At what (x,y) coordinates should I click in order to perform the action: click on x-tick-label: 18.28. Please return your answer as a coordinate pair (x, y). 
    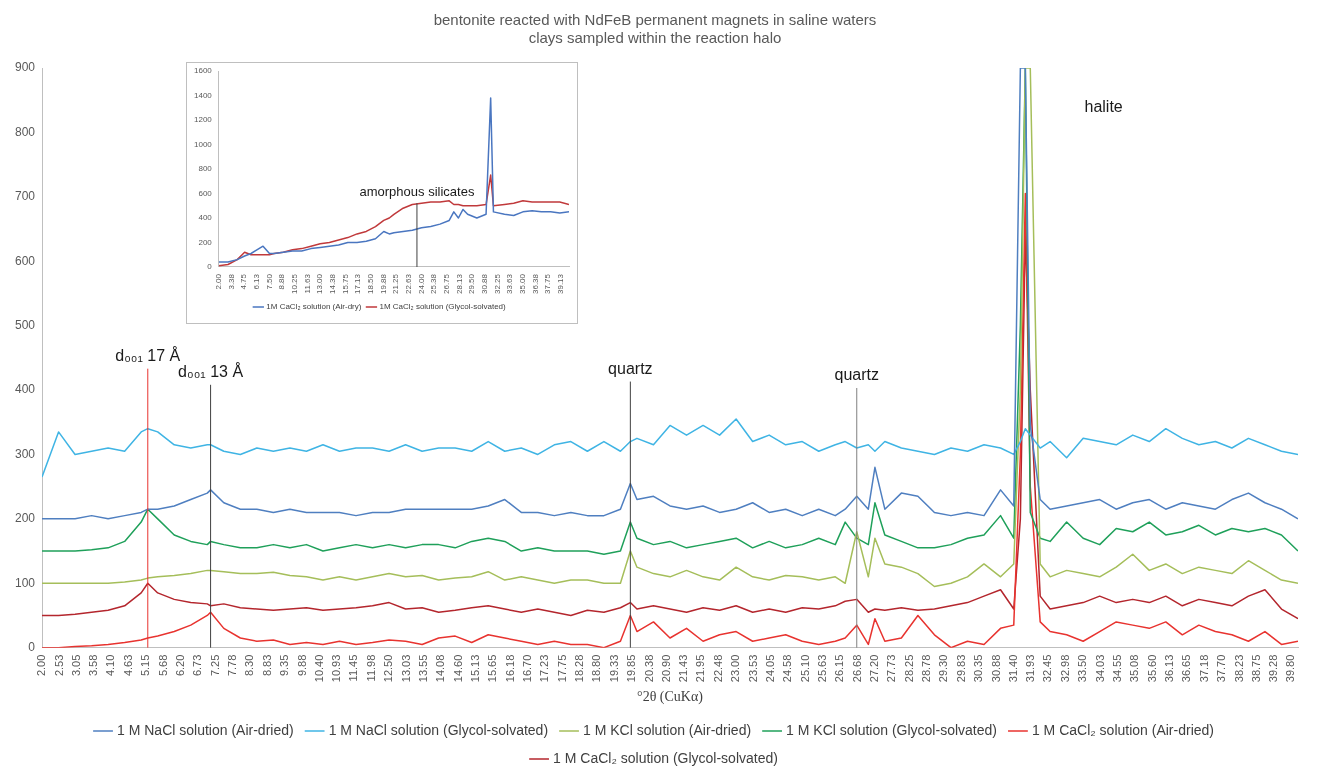
    Looking at the image, I should click on (579, 668).